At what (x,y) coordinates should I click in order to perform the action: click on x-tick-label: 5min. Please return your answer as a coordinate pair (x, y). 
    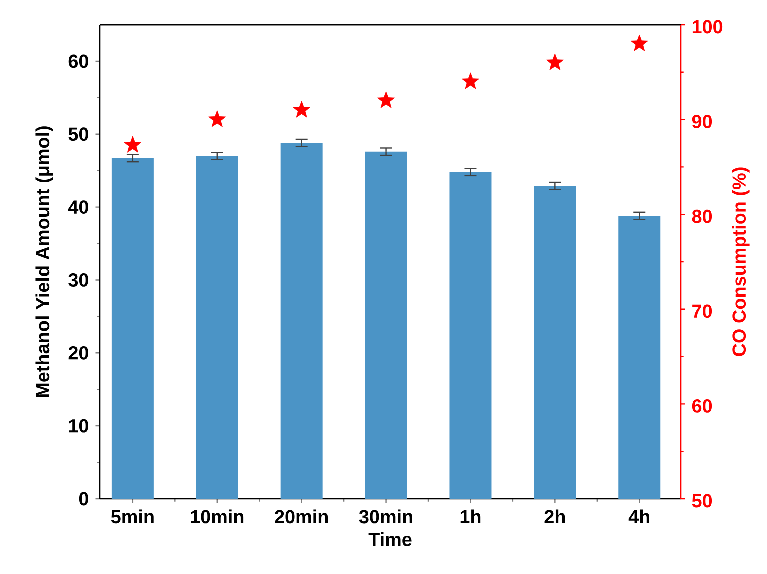
    Looking at the image, I should click on (132, 517).